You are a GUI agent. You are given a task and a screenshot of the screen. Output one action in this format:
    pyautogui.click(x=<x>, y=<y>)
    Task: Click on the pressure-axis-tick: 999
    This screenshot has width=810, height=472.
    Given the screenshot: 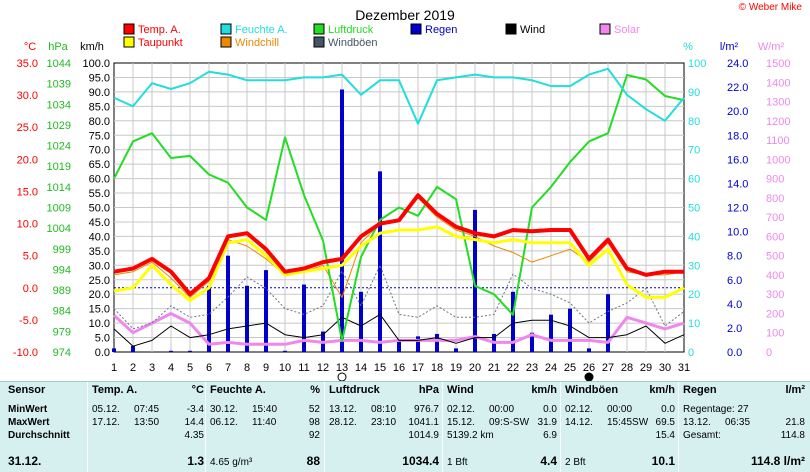 What is the action you would take?
    pyautogui.click(x=62, y=250)
    